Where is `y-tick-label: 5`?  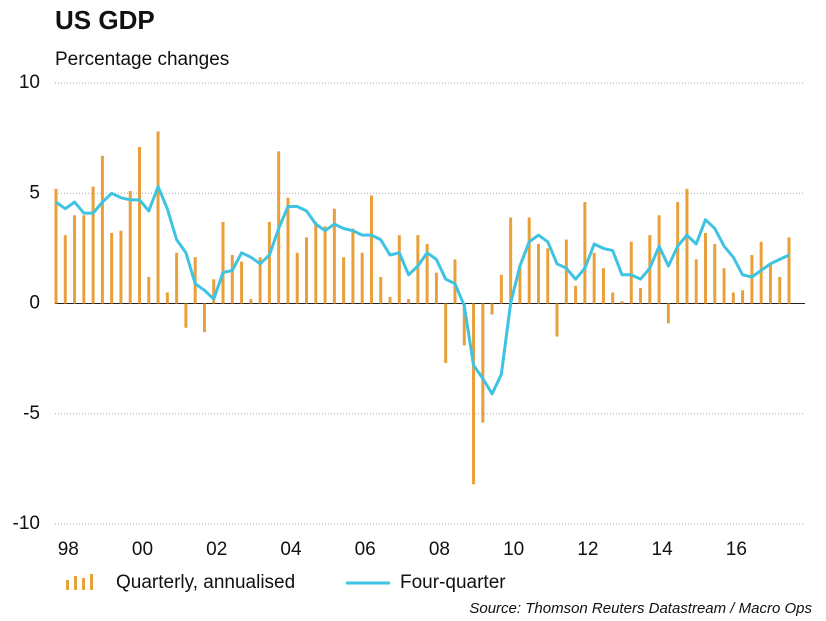
y-tick-label: 5 is located at coordinates (34, 192).